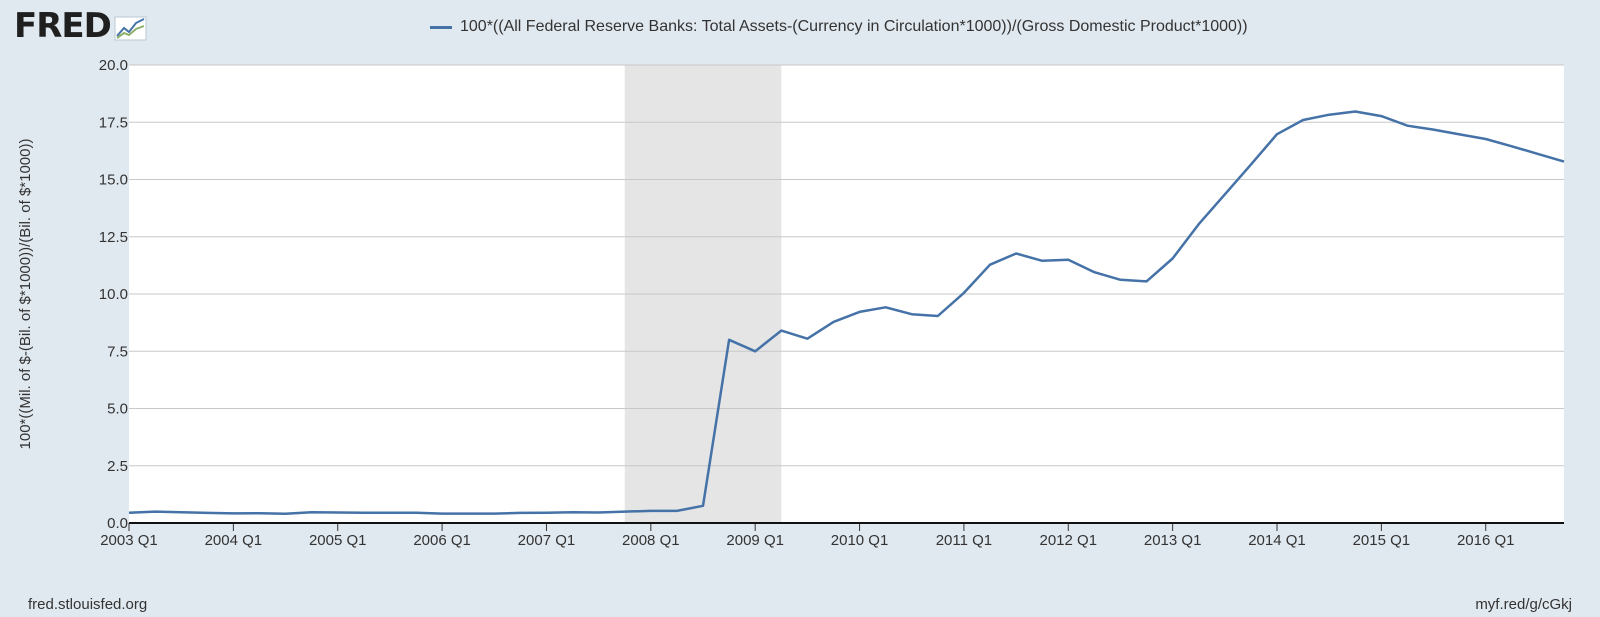 The height and width of the screenshot is (617, 1600). Describe the element at coordinates (441, 27) in the screenshot. I see `legend-swatch` at that location.